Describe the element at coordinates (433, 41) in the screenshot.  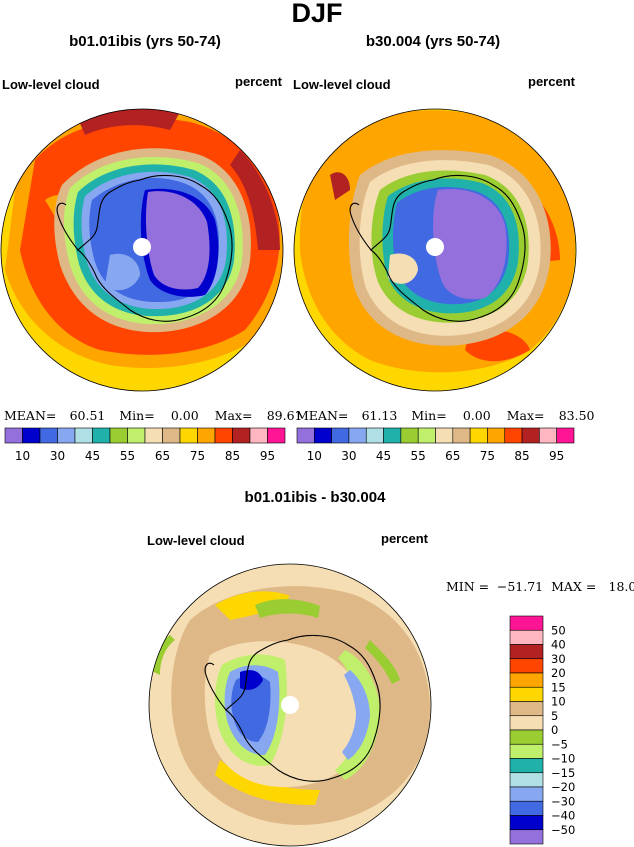
I see `panel2-title: b30.004 (yrs 50-74)` at that location.